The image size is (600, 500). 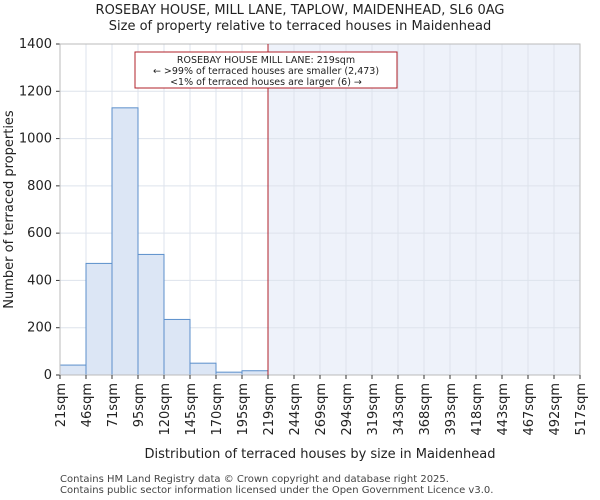 I want to click on y-tick-label: 200, so click(x=39, y=328).